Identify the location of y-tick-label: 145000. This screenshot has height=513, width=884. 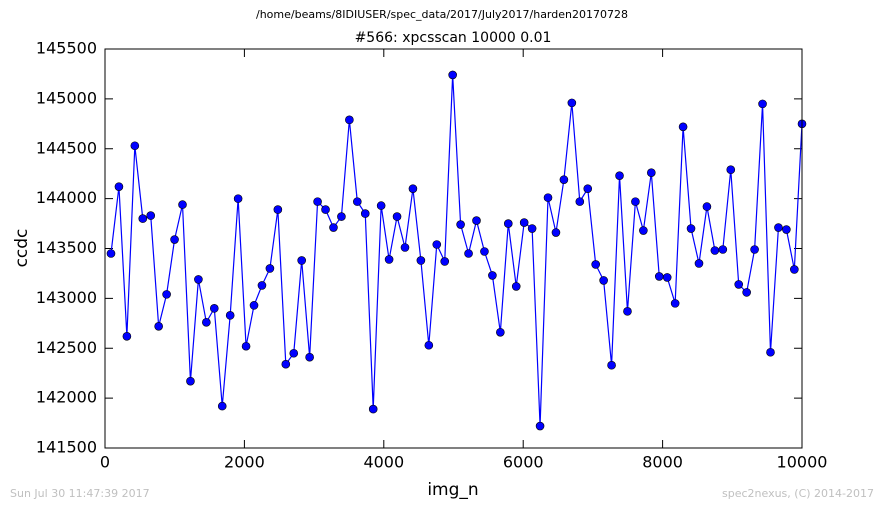
(66, 97).